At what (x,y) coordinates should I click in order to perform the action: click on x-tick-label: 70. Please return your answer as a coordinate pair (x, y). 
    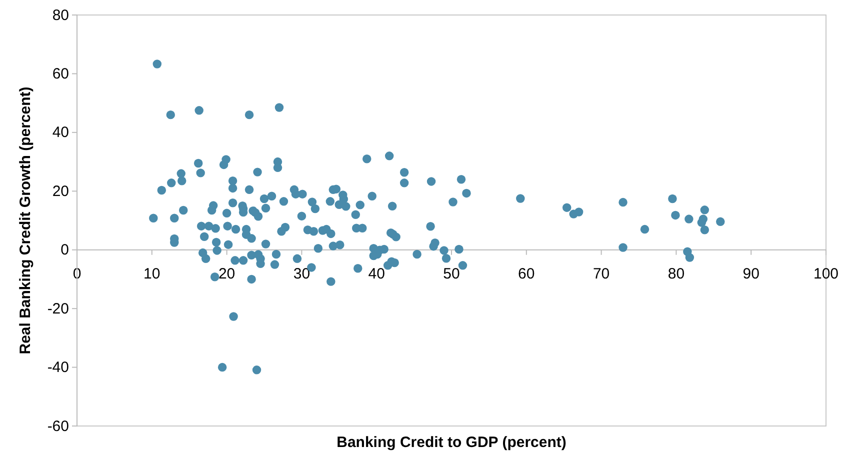
    Looking at the image, I should click on (601, 274).